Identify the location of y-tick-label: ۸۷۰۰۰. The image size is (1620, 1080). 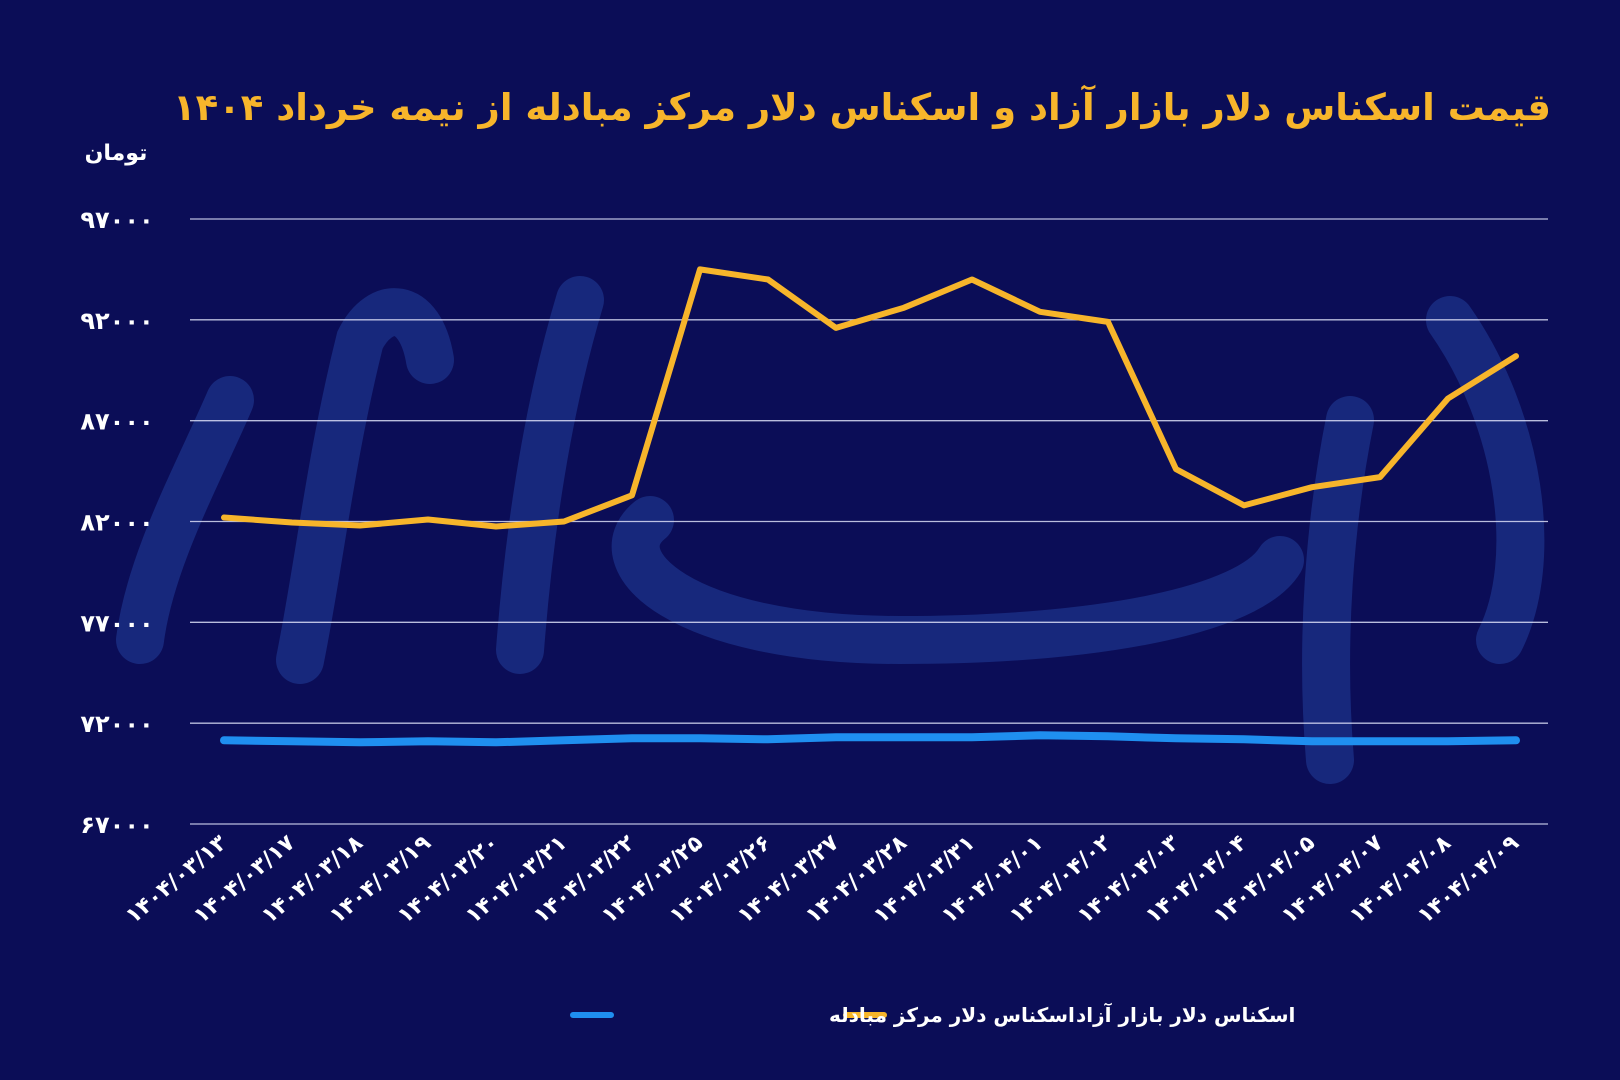
(116, 422).